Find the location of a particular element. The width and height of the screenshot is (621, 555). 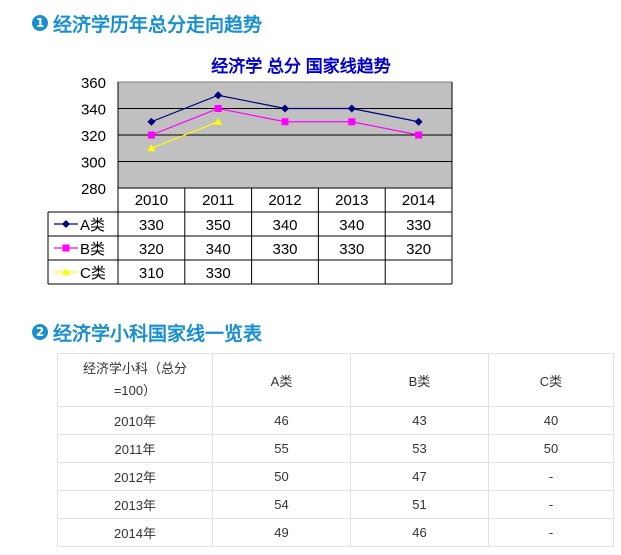

table-row: 2011年 55 53 50 is located at coordinates (335, 448).